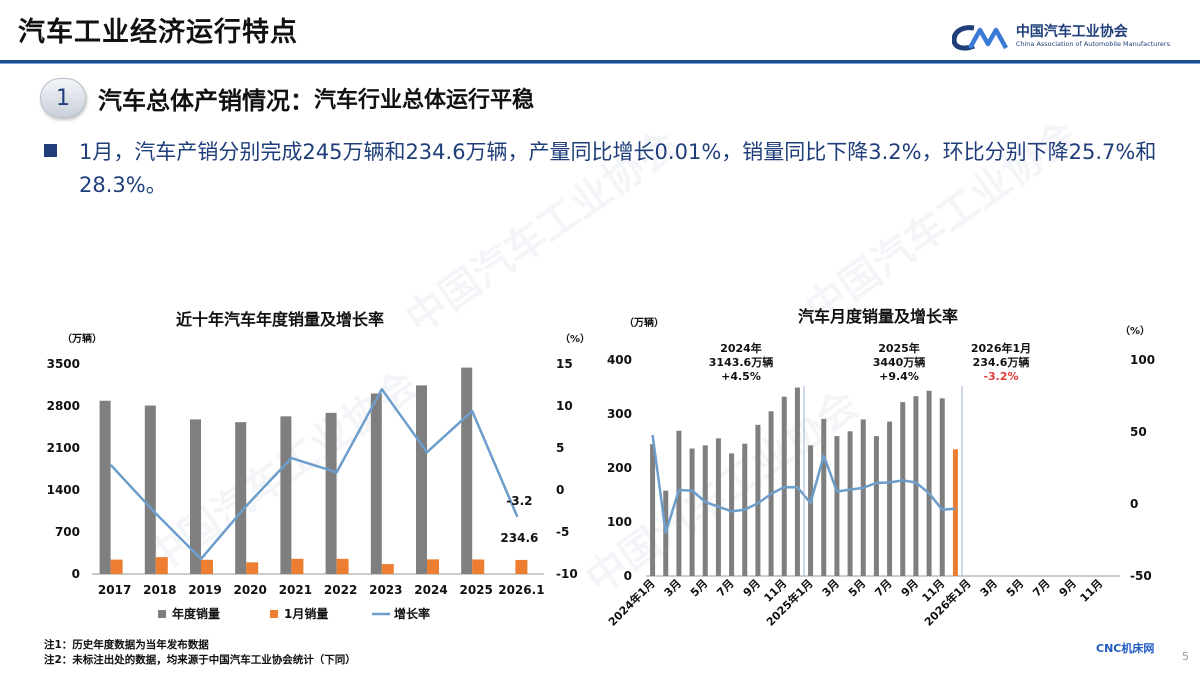  I want to click on y-tick-right: 5, so click(560, 448).